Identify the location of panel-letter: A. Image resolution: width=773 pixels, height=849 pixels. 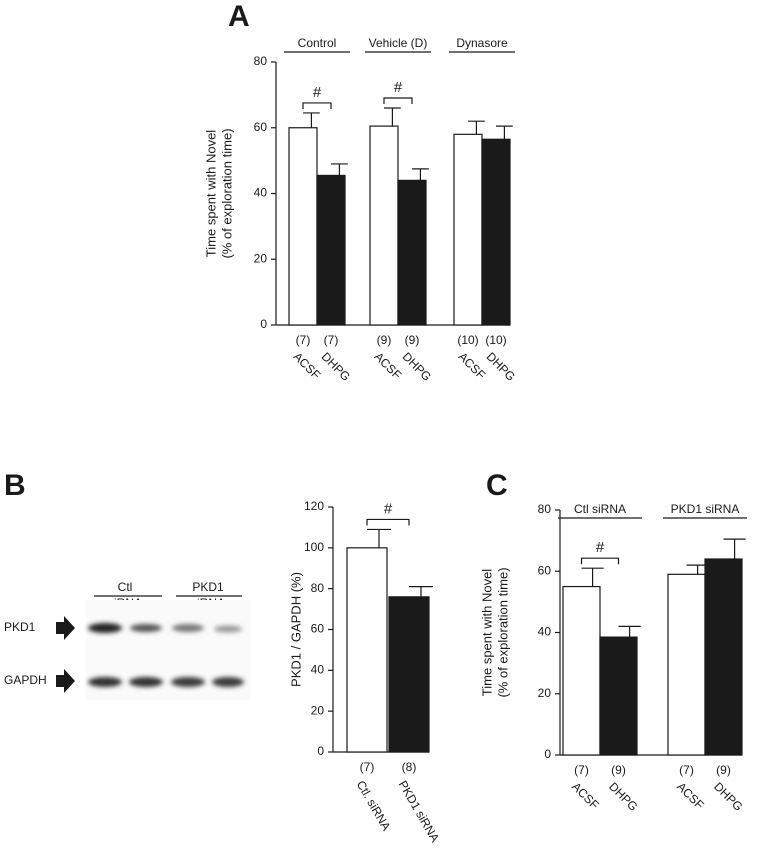
(239, 16).